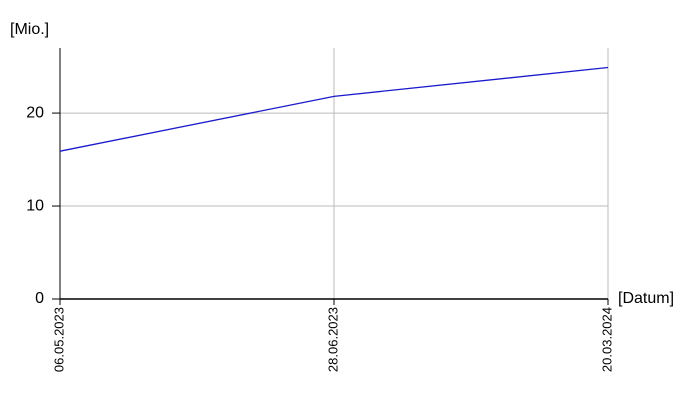 The width and height of the screenshot is (700, 400). Describe the element at coordinates (29, 29) in the screenshot. I see `y-axis-label: [Mio.]` at that location.